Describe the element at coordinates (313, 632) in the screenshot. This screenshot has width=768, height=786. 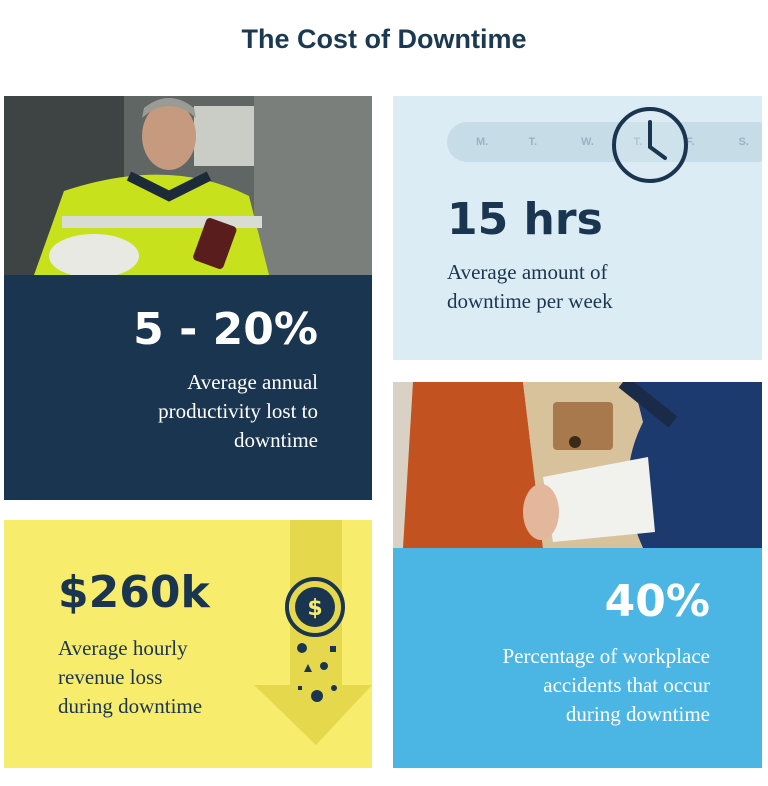
I see `arrow-graphic: $` at that location.